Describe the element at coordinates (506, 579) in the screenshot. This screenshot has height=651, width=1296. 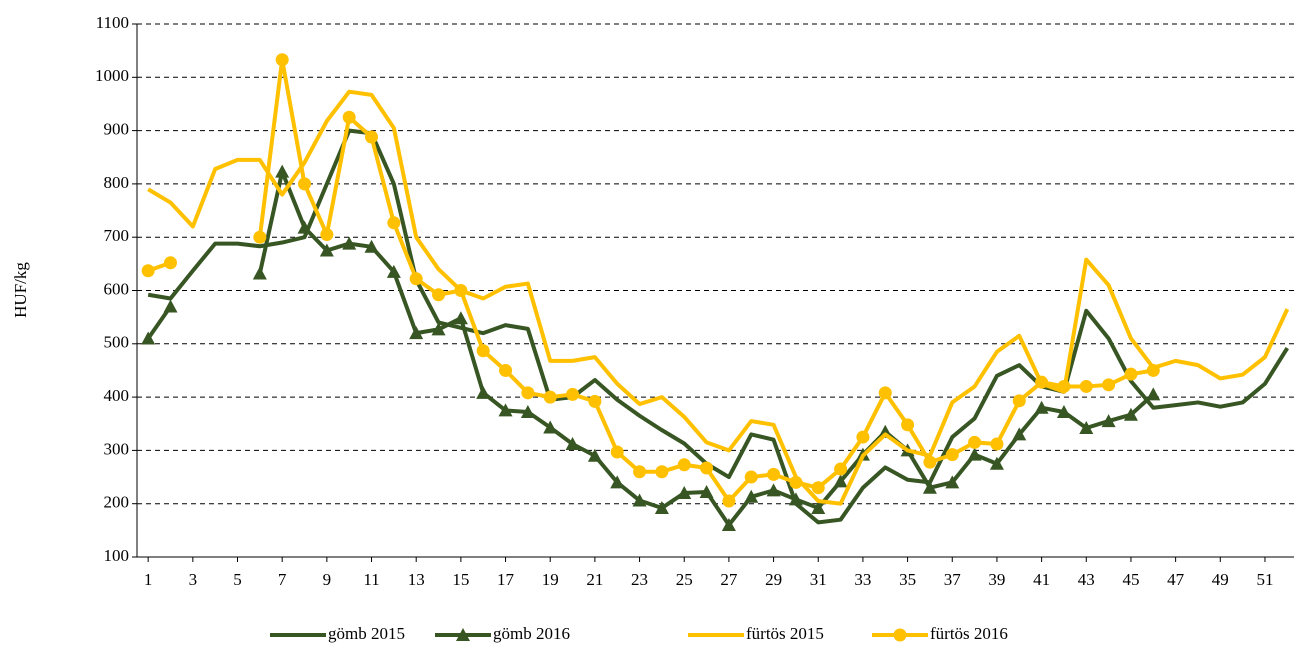
I see `x-tick-label: 17` at that location.